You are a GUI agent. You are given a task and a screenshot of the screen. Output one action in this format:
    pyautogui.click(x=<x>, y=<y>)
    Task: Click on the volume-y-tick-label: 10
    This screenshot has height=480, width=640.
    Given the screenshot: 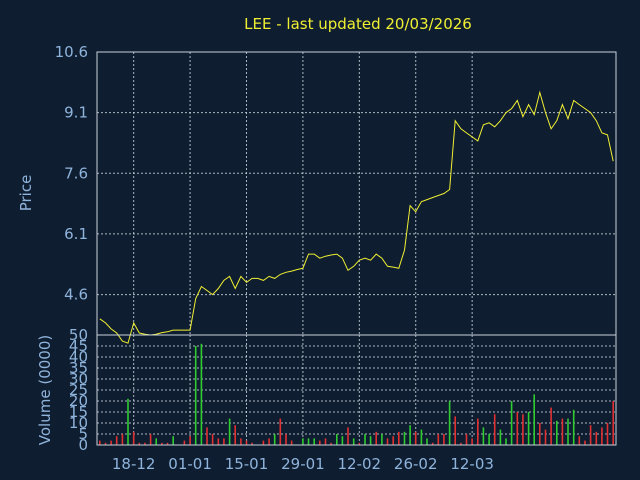 What is the action you would take?
    pyautogui.click(x=78, y=423)
    